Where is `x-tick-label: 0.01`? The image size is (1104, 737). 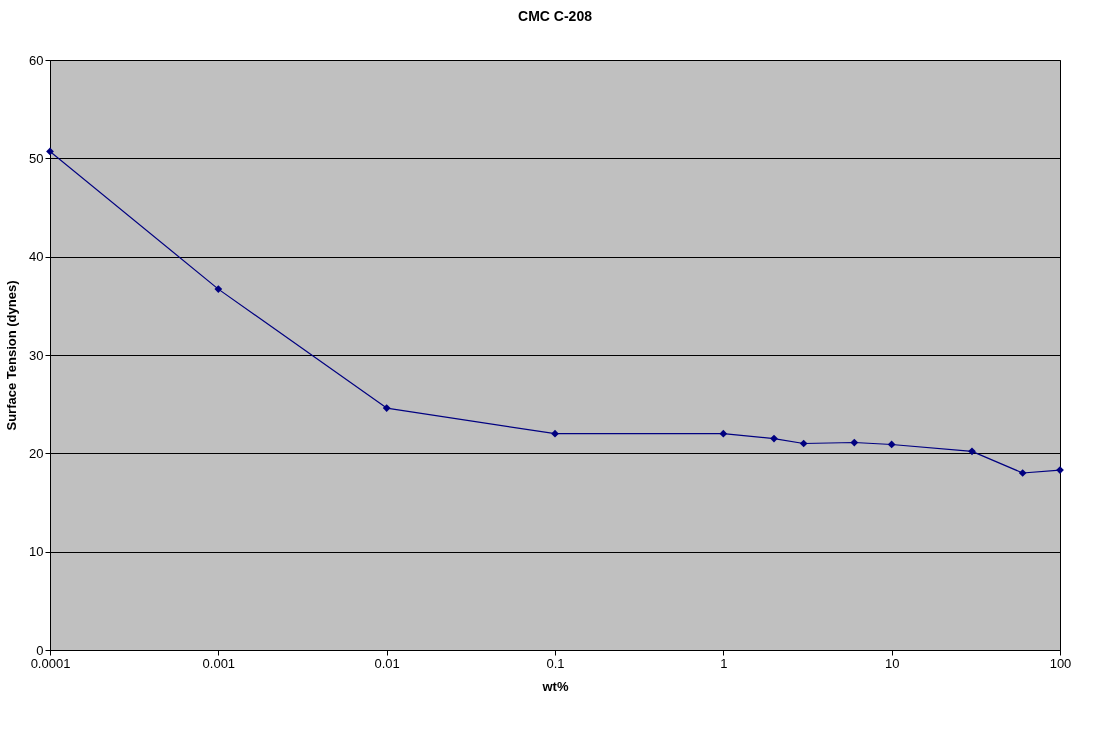 x-tick-label: 0.01 is located at coordinates (387, 663).